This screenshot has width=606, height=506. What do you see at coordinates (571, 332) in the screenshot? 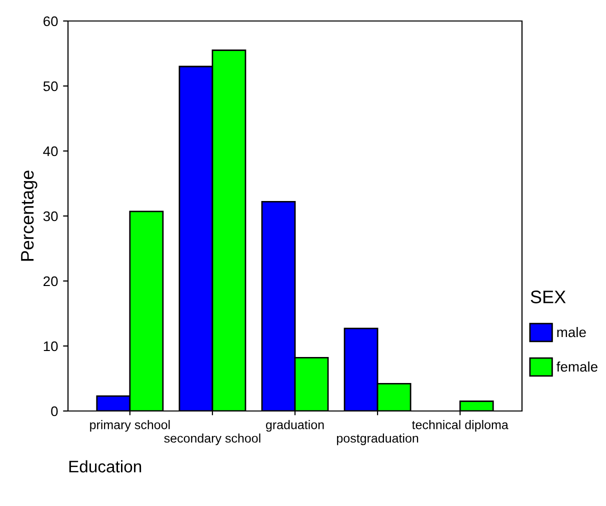
I see `legend-label: male` at bounding box center [571, 332].